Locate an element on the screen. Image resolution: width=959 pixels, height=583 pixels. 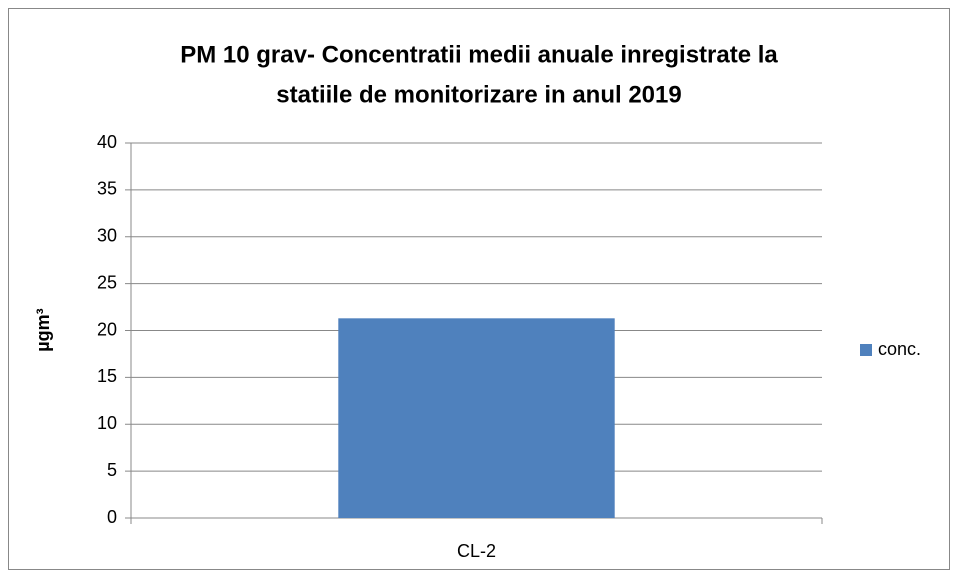
bar is located at coordinates (476, 418).